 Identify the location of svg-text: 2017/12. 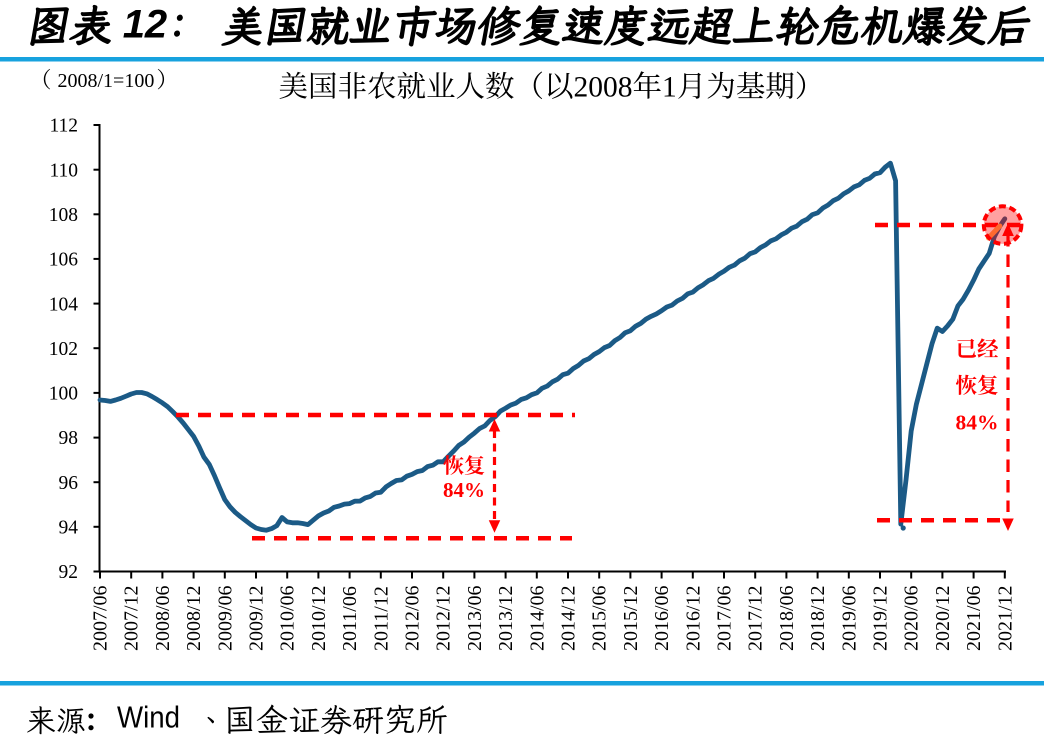
(756, 618).